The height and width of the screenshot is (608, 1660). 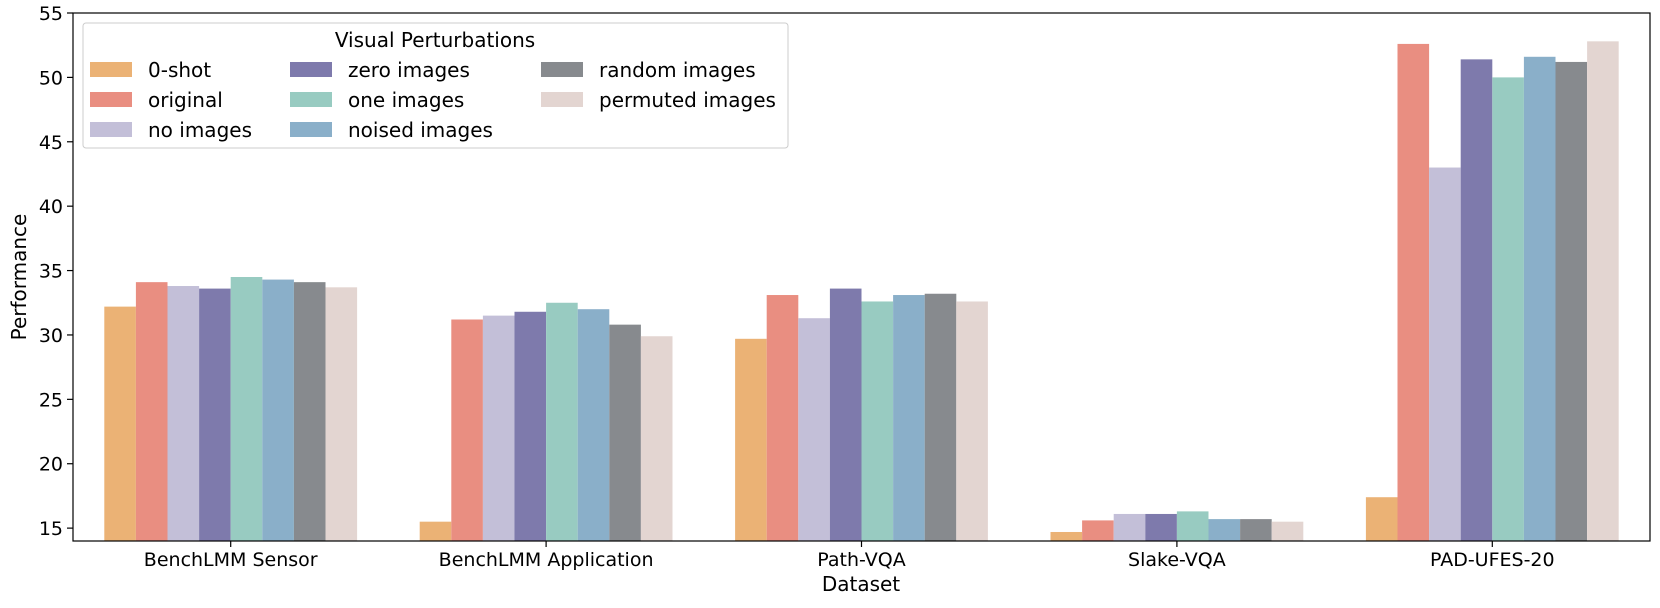 I want to click on bar-0-shot-path-vqa, so click(x=751, y=439).